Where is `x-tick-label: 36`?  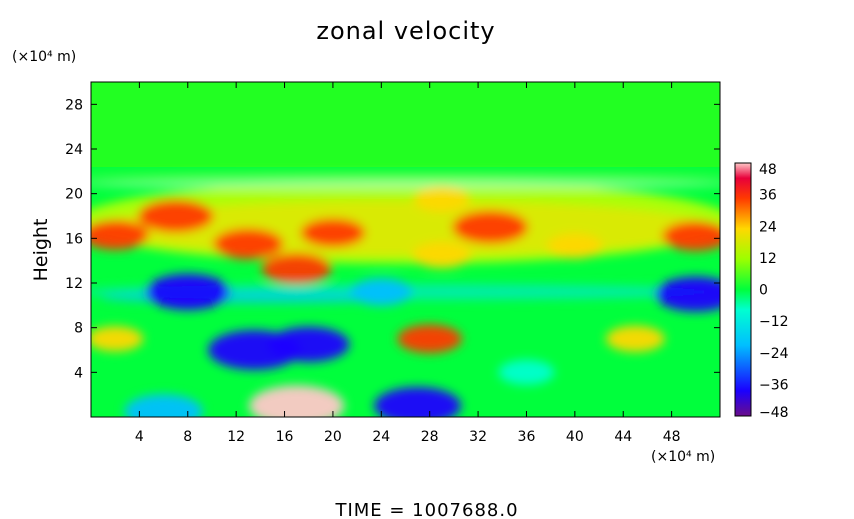 x-tick-label: 36 is located at coordinates (527, 437).